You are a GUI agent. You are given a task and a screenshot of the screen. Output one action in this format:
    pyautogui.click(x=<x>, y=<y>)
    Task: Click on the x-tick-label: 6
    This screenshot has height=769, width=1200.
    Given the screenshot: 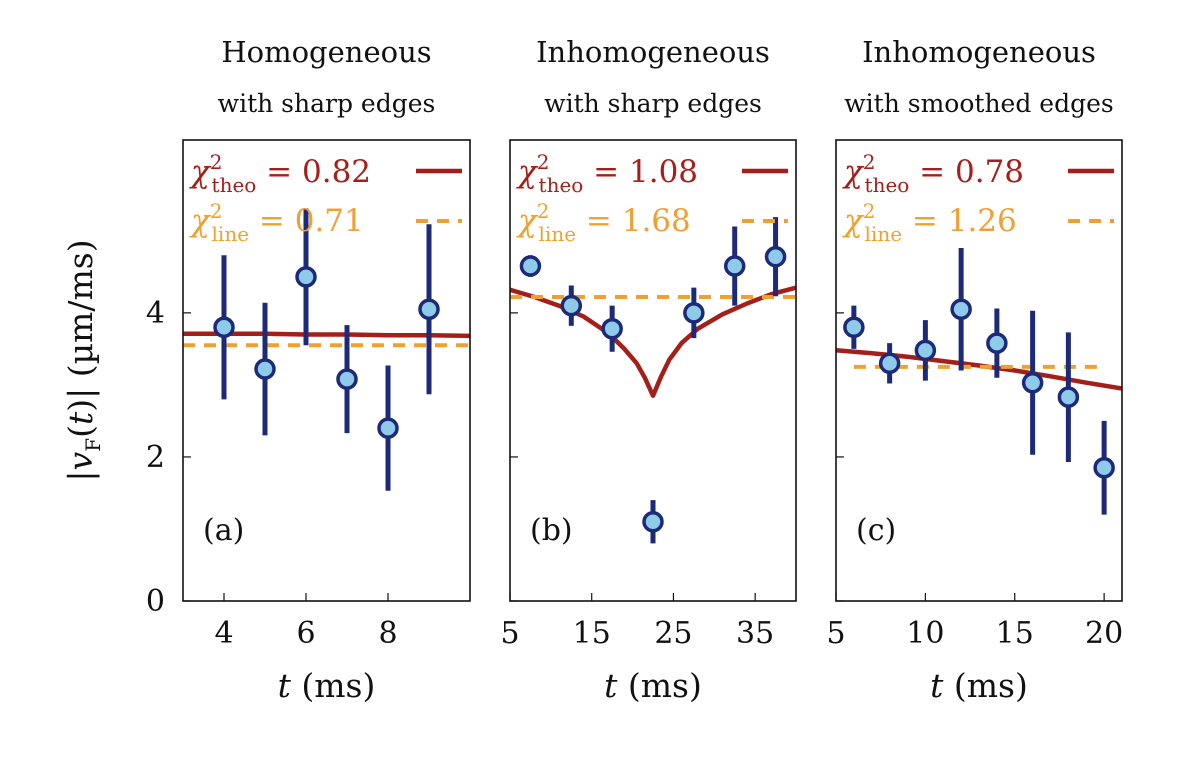 What is the action you would take?
    pyautogui.click(x=305, y=633)
    